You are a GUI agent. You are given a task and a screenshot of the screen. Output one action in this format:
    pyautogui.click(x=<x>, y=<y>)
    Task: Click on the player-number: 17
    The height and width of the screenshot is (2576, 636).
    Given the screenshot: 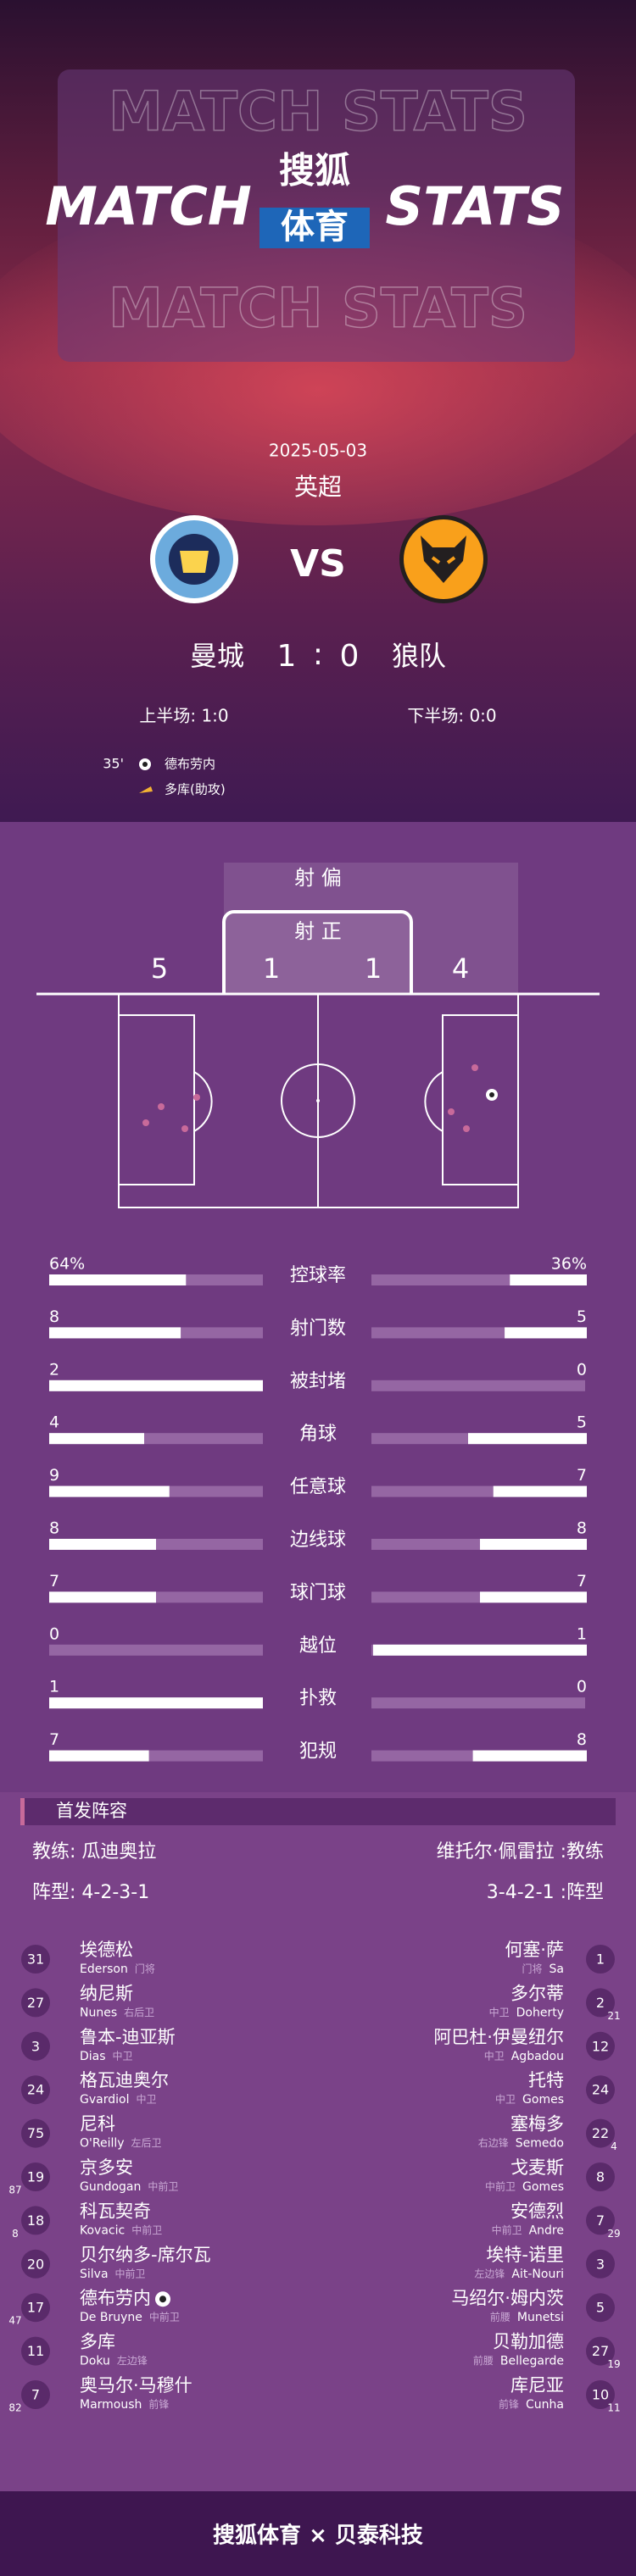 What is the action you would take?
    pyautogui.click(x=35, y=2308)
    